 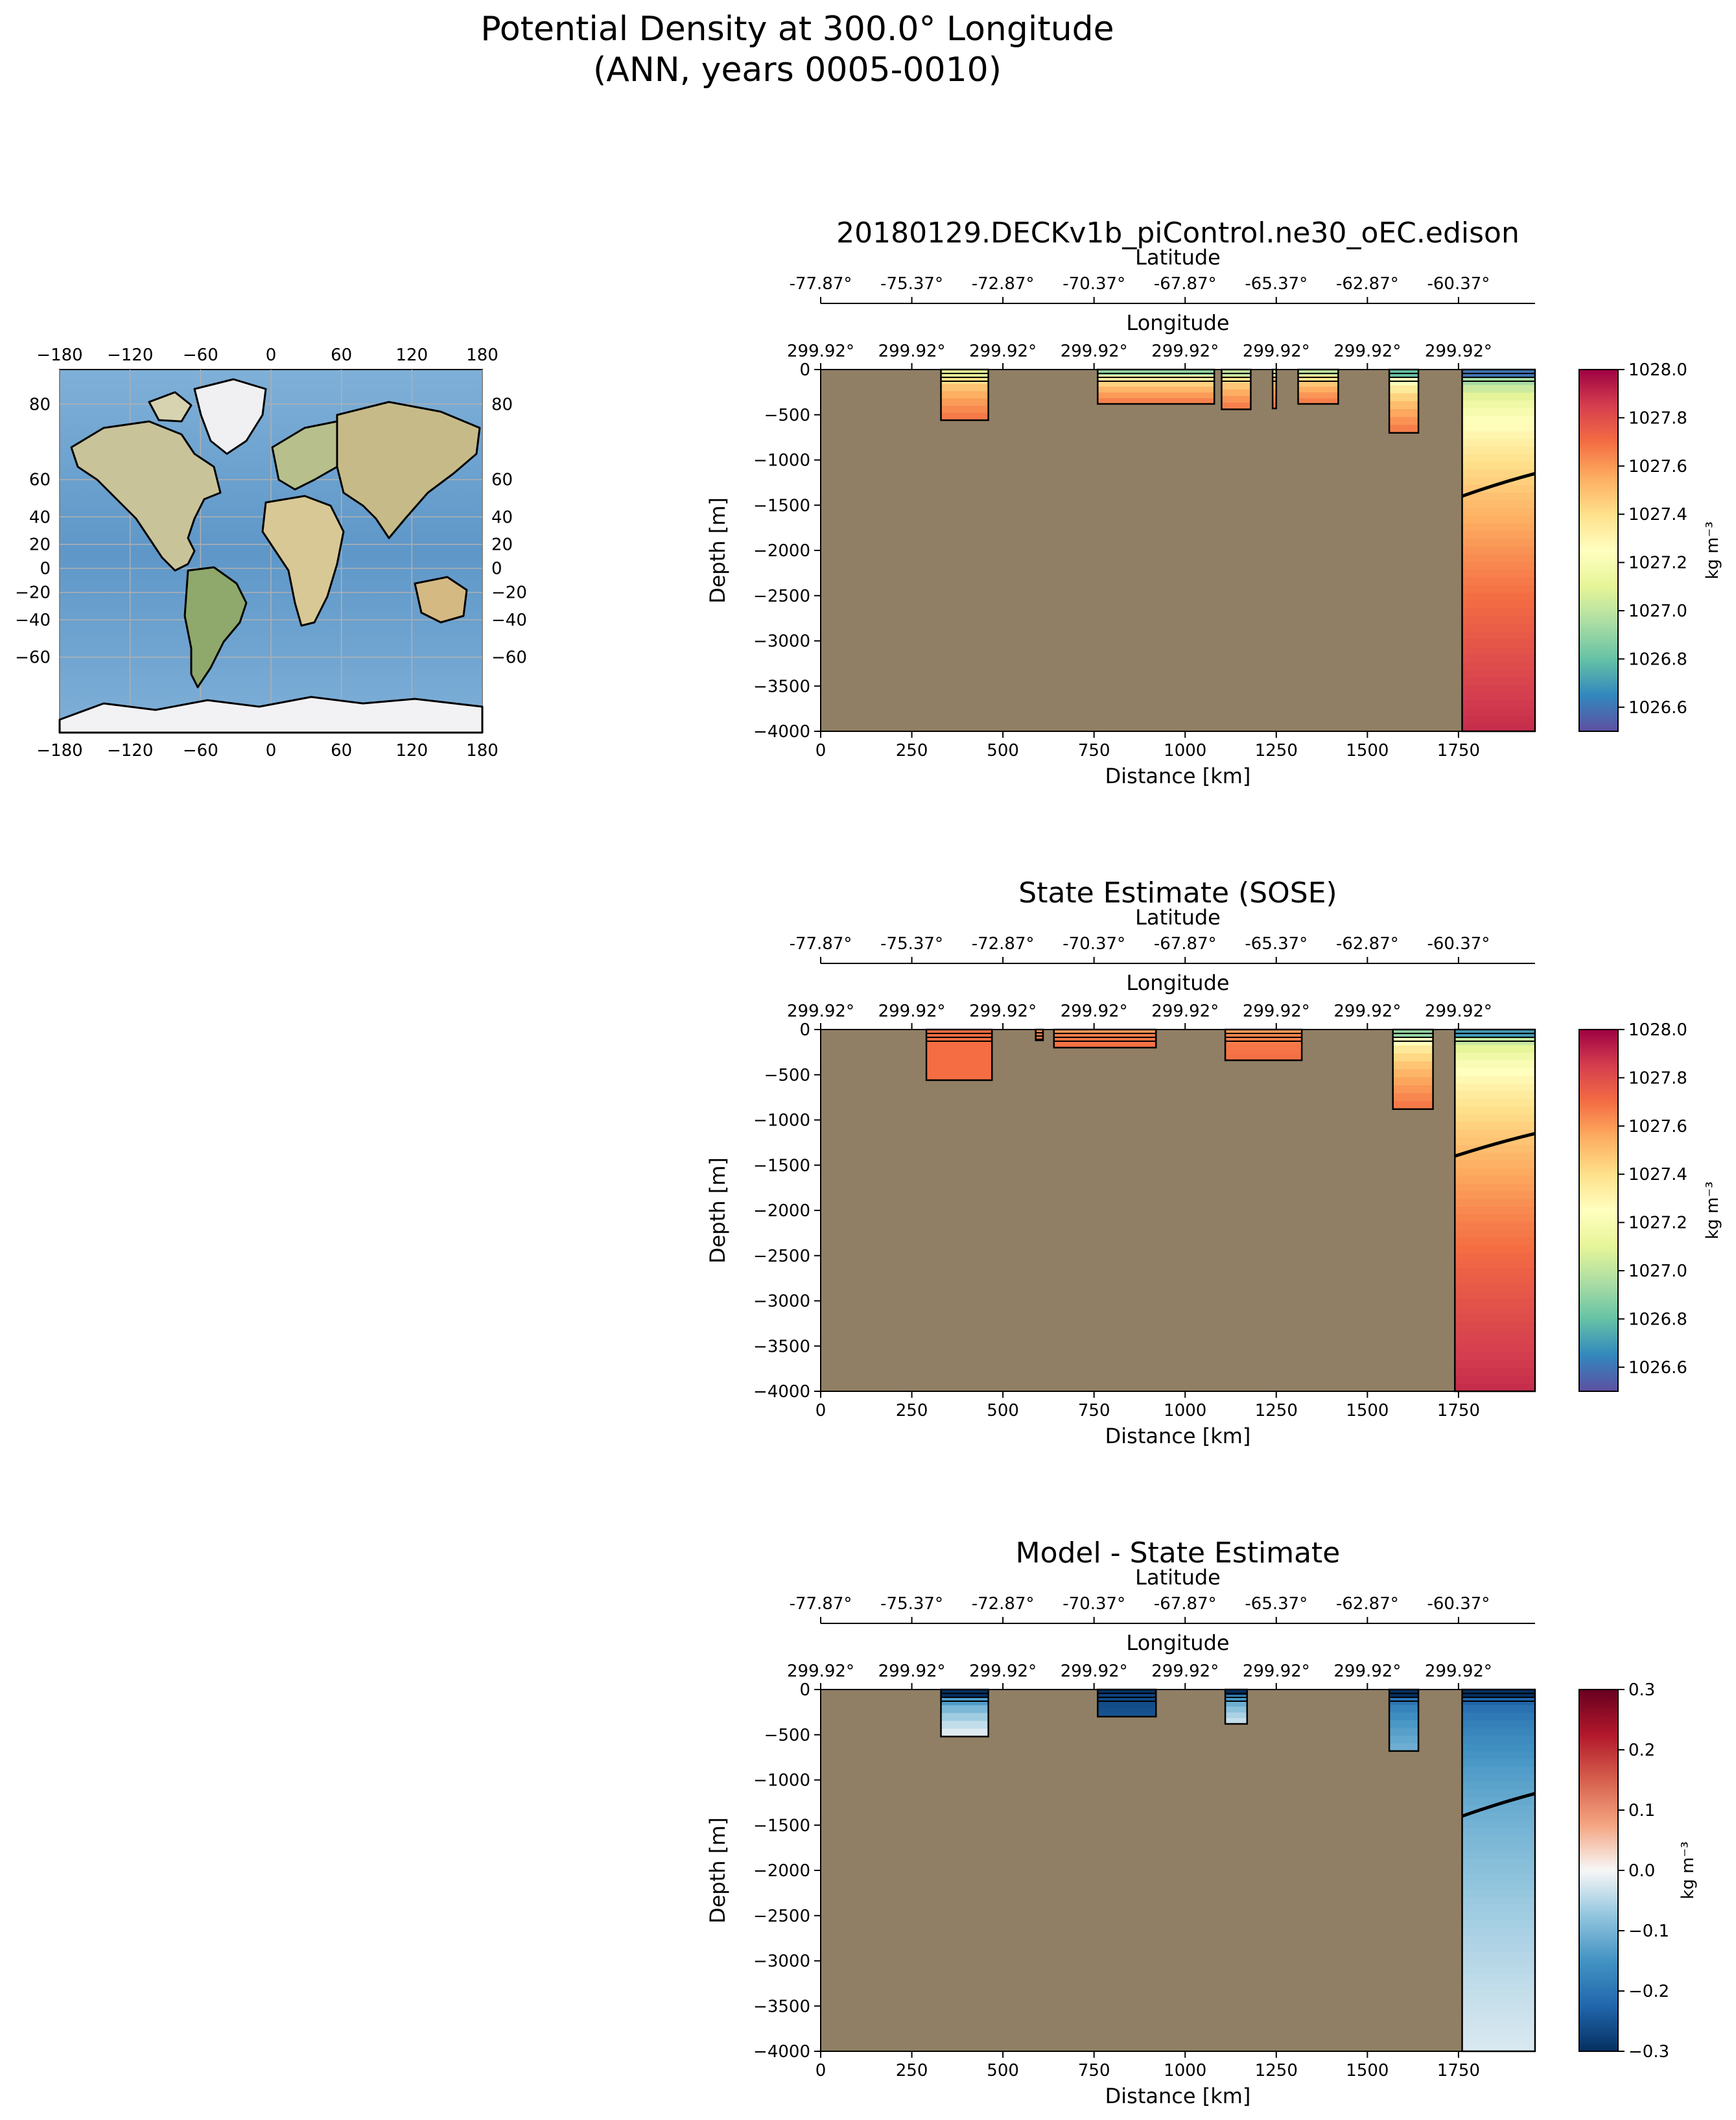 I want to click on map-lat-tick-label: 80, so click(x=502, y=404).